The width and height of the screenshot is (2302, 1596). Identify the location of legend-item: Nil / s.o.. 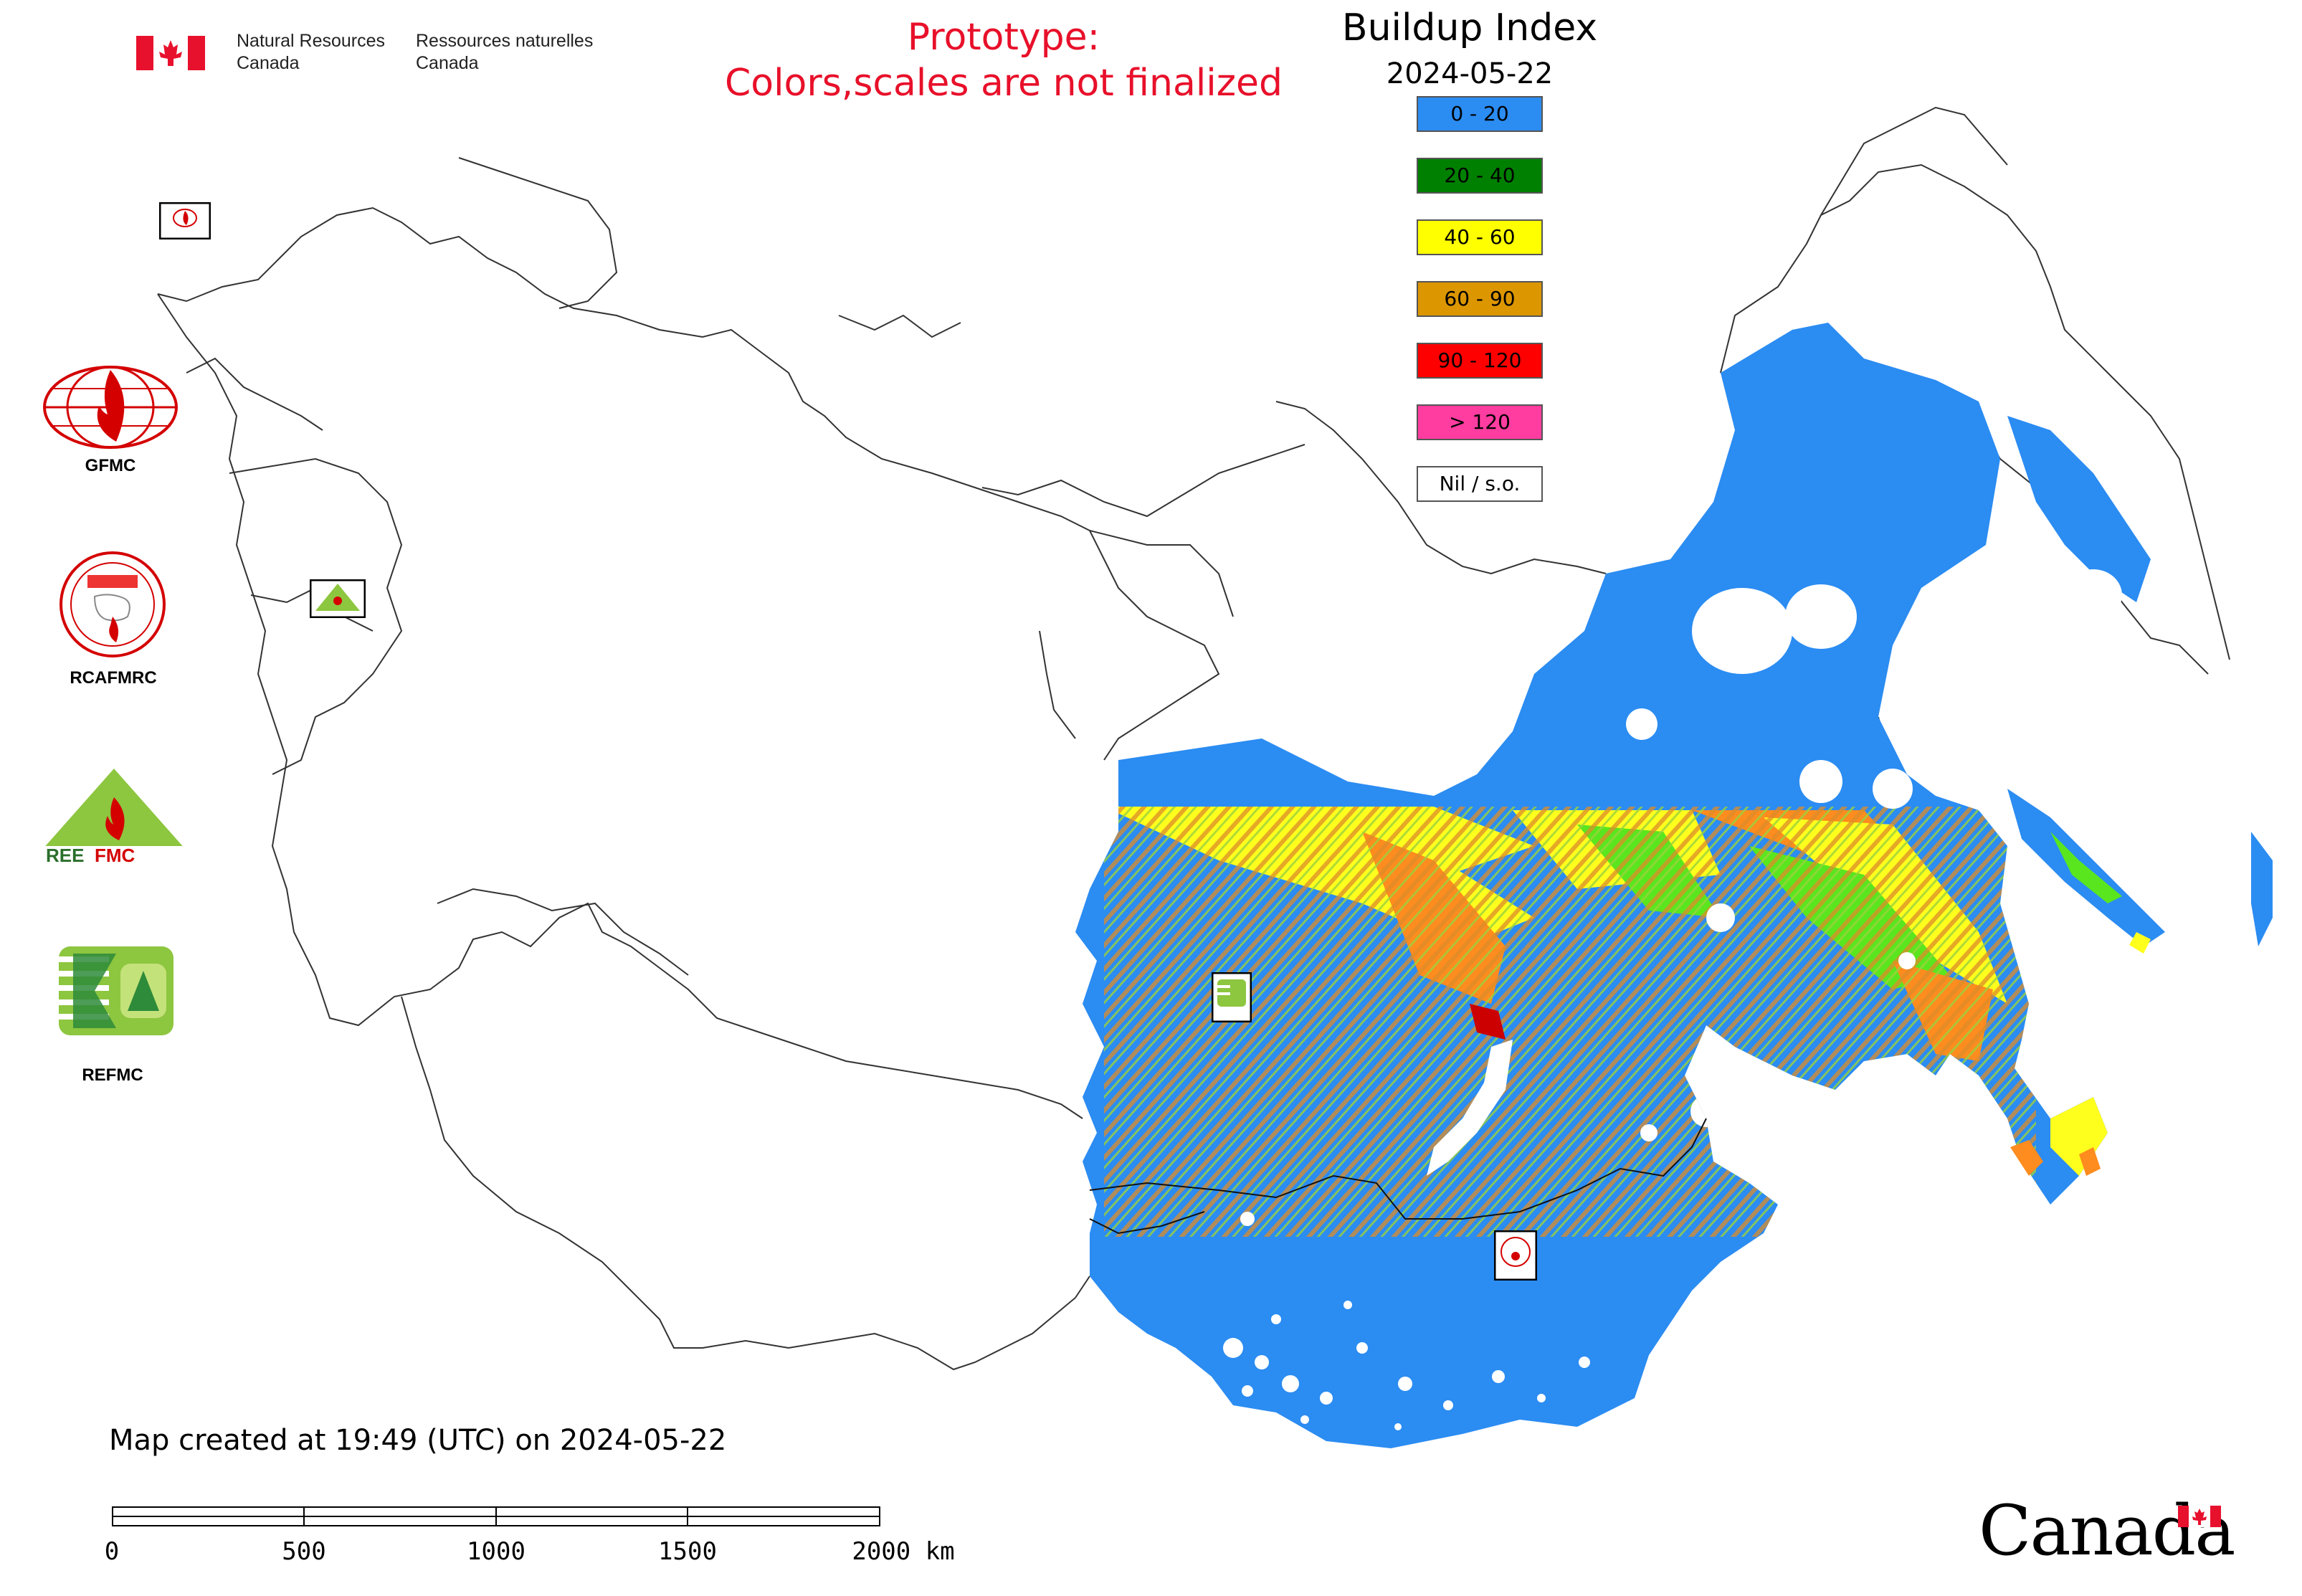
(1480, 484).